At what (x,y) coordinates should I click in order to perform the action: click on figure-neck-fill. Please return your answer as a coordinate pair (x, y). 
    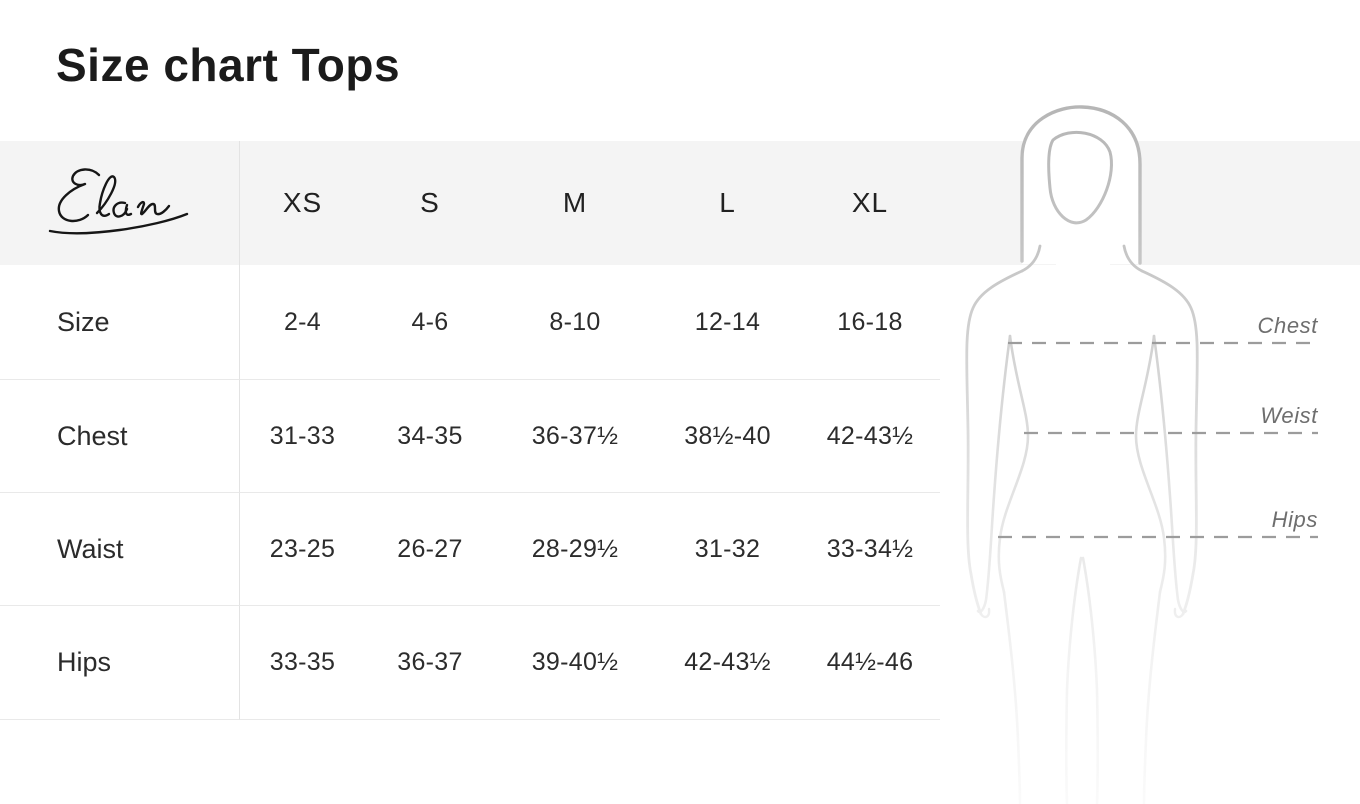
    Looking at the image, I should click on (1083, 243).